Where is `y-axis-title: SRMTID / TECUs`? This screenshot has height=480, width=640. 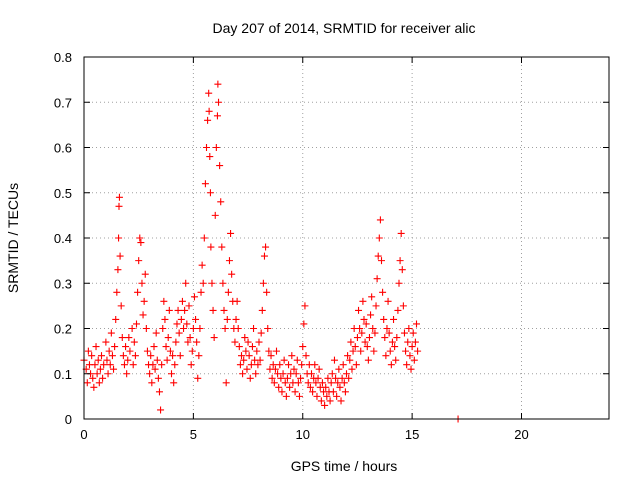
y-axis-title: SRMTID / TECUs is located at coordinates (13, 238).